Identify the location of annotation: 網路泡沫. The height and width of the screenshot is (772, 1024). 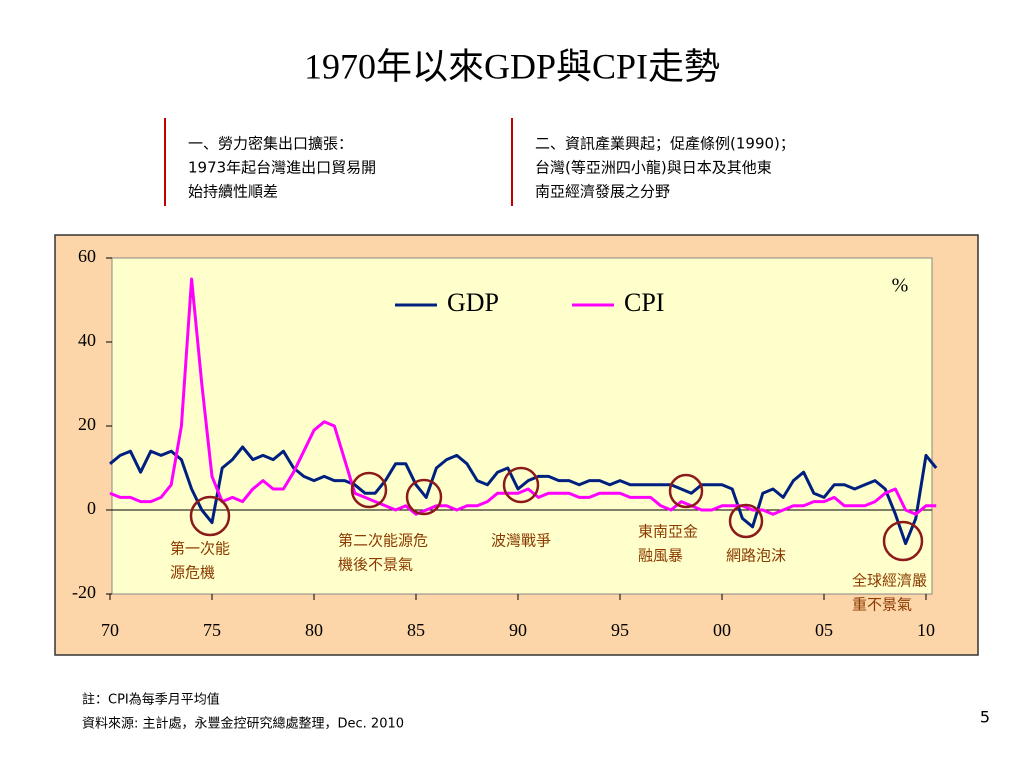
(756, 556).